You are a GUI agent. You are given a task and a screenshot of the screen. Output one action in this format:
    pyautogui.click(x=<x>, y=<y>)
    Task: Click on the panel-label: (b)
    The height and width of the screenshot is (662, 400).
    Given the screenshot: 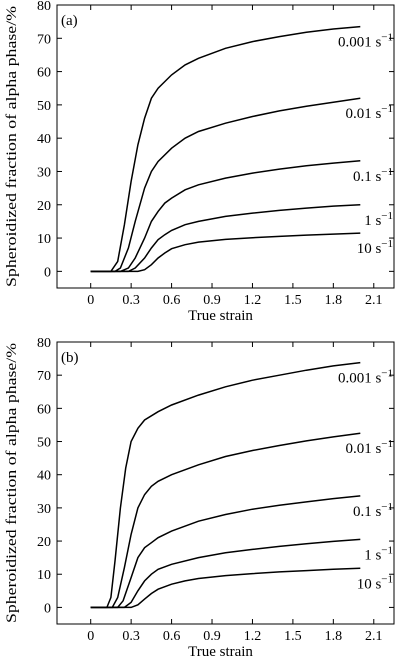 What is the action you would take?
    pyautogui.click(x=70, y=358)
    